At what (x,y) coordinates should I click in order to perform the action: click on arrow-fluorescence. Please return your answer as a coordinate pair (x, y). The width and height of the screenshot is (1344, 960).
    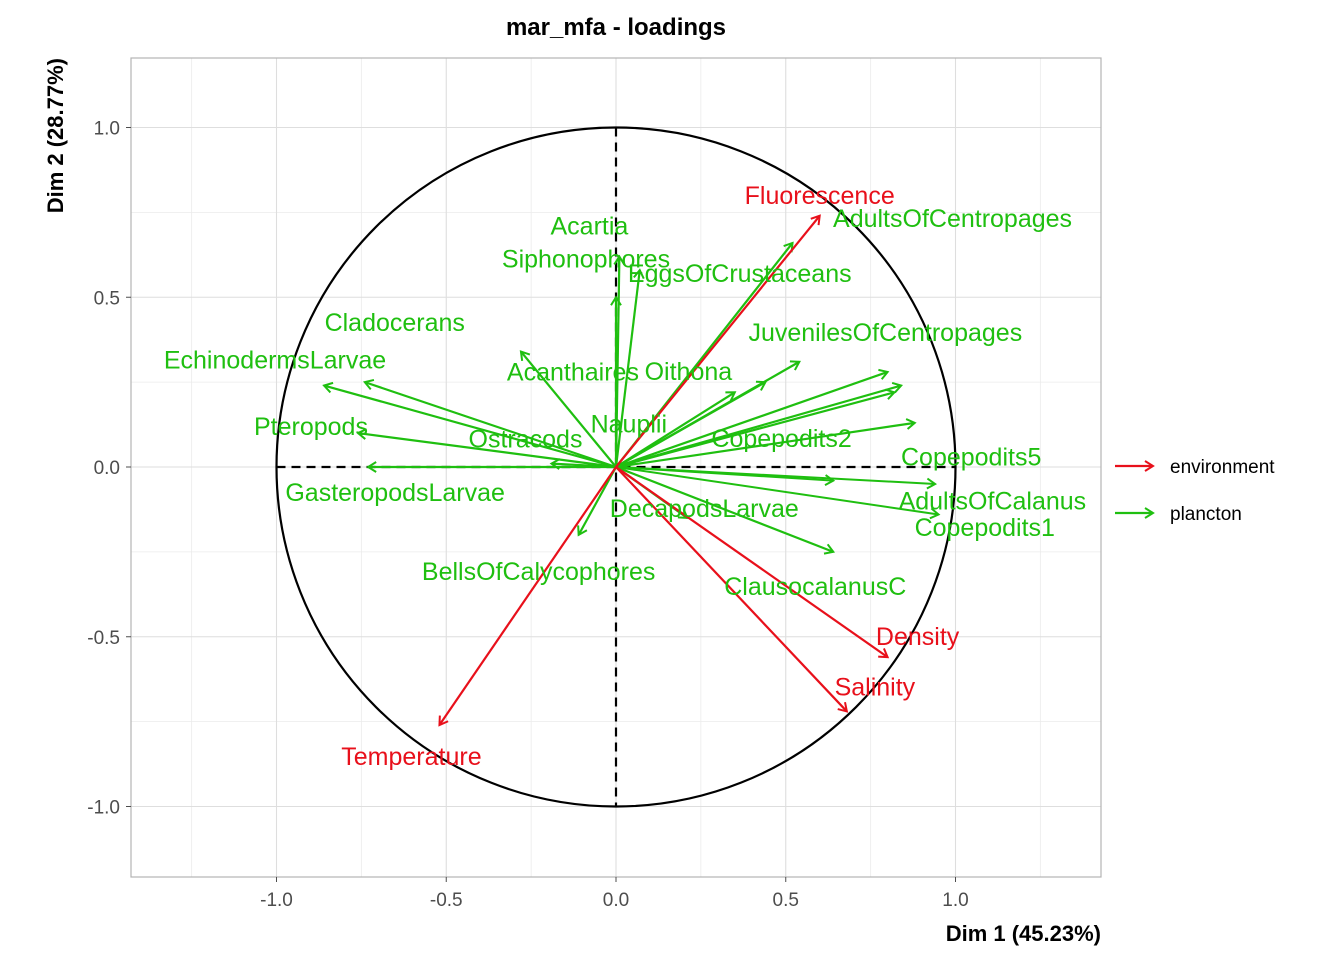
    Looking at the image, I should click on (718, 341).